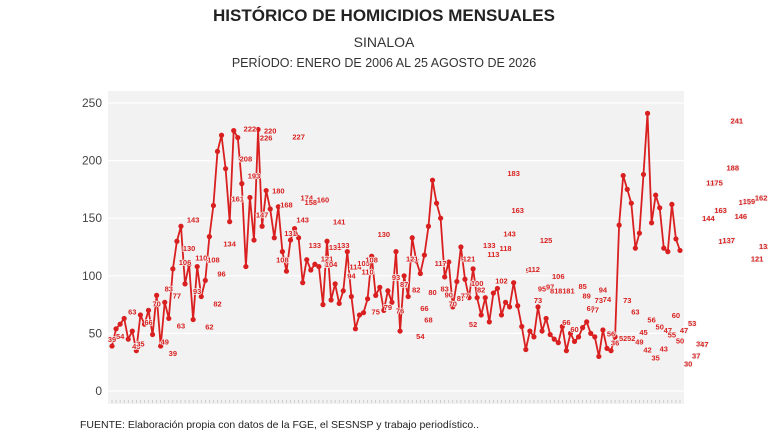 The height and width of the screenshot is (432, 768). Describe the element at coordinates (92, 161) in the screenshot. I see `y-tick-label: 200` at that location.